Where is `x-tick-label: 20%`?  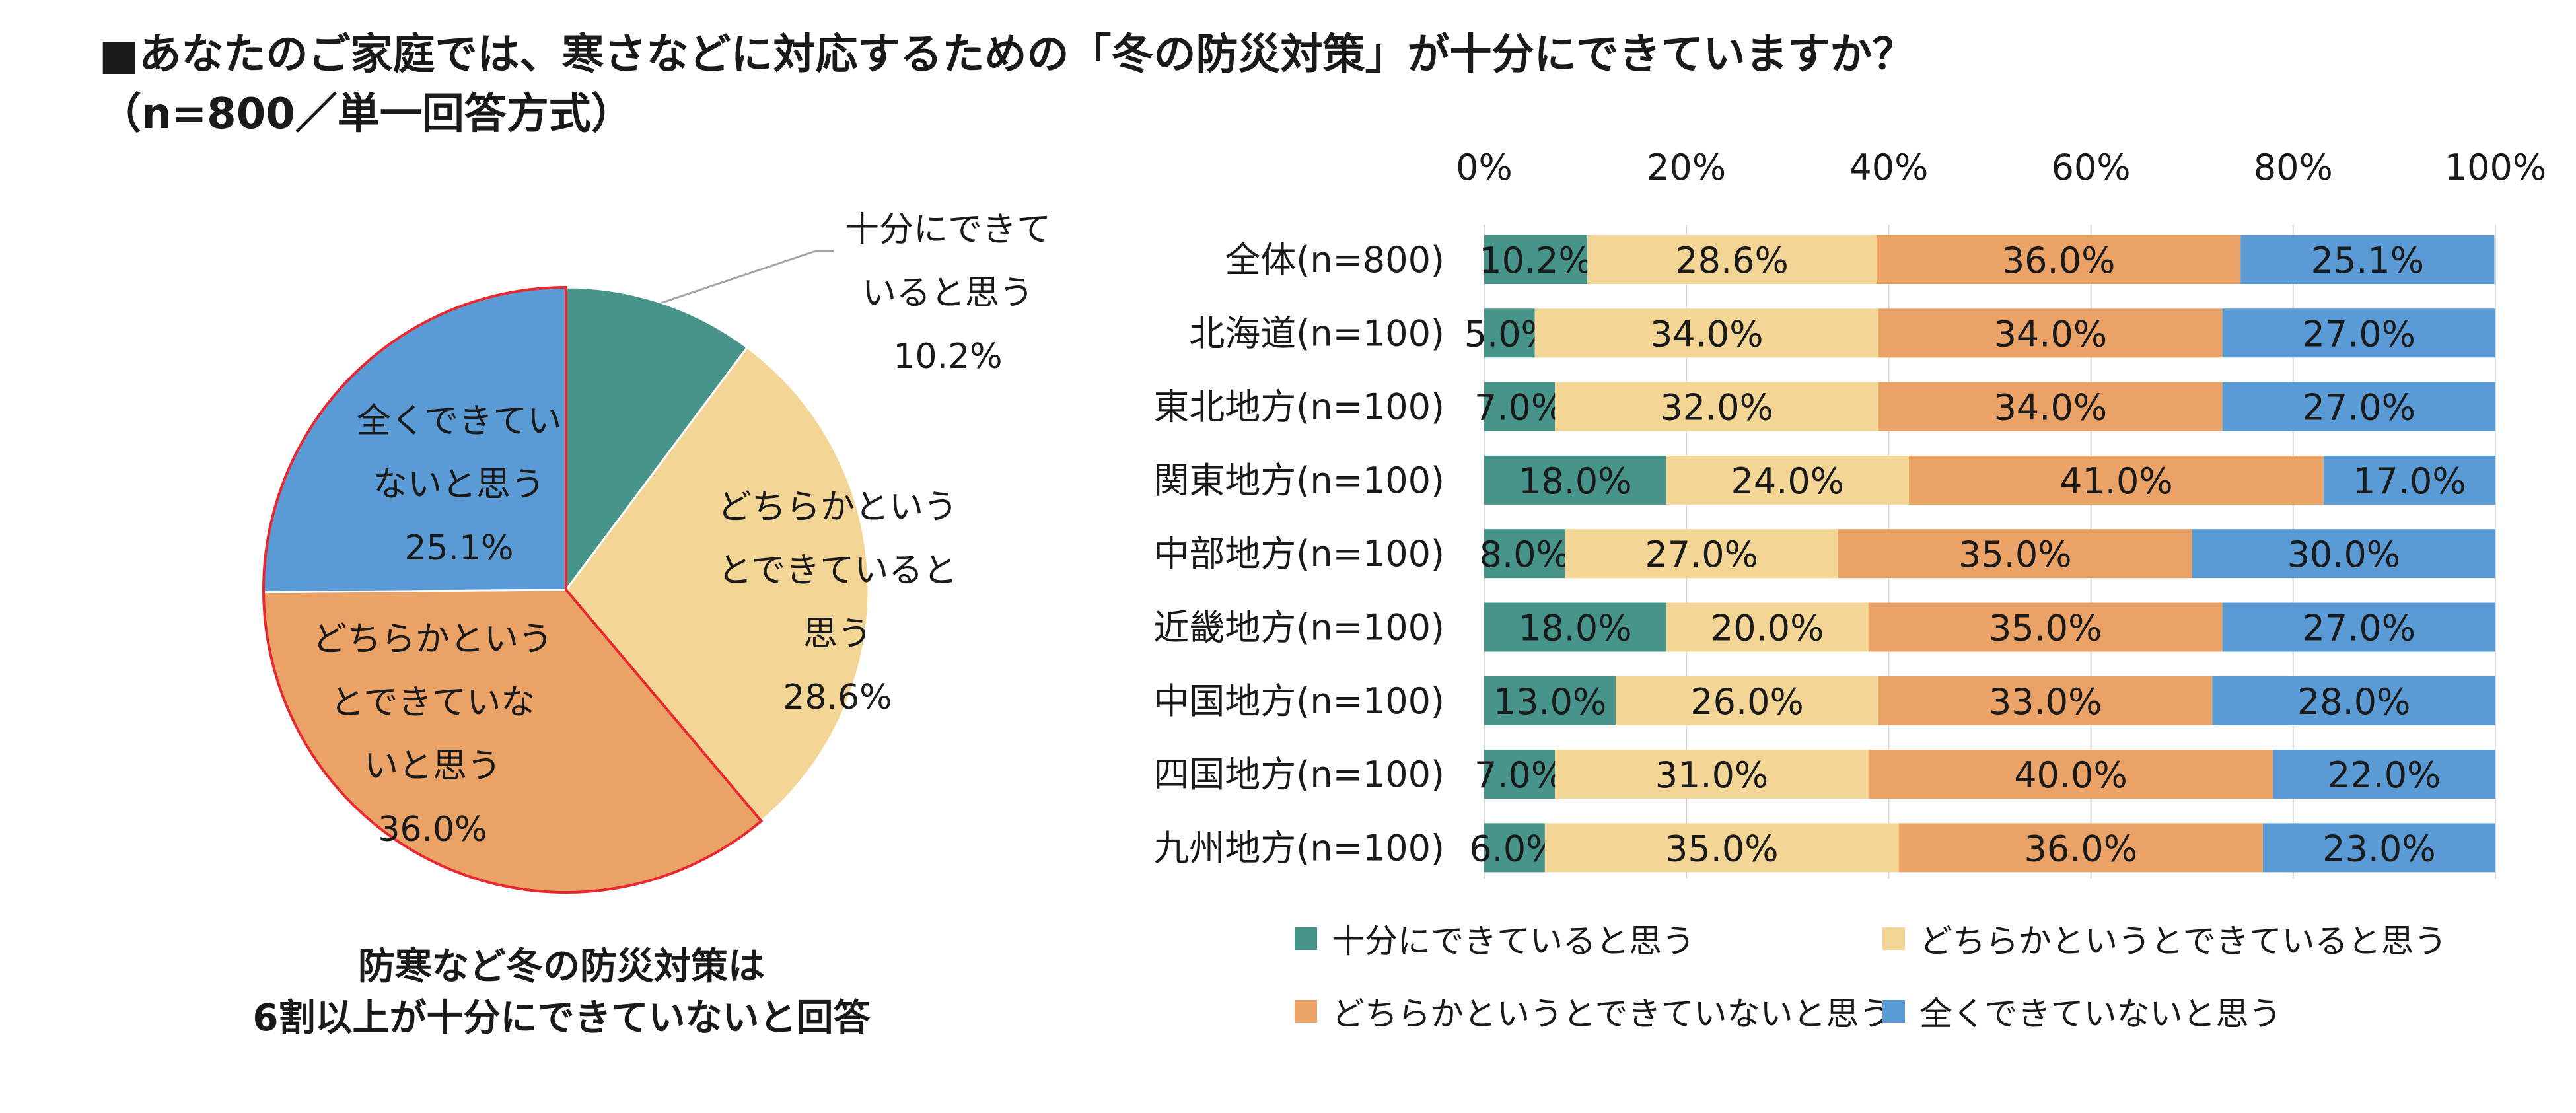
x-tick-label: 20% is located at coordinates (1687, 168).